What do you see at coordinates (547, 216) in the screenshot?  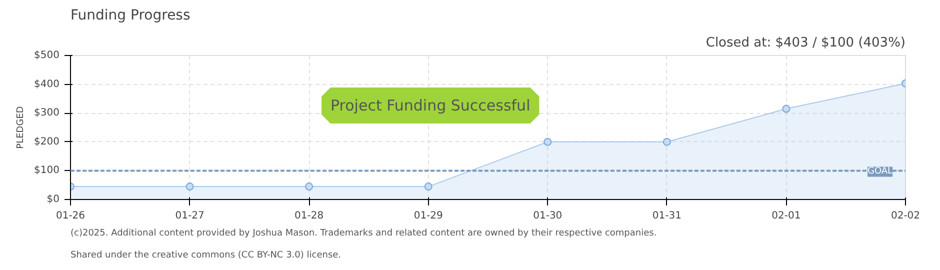 I see `x-tick-label: 01-30` at bounding box center [547, 216].